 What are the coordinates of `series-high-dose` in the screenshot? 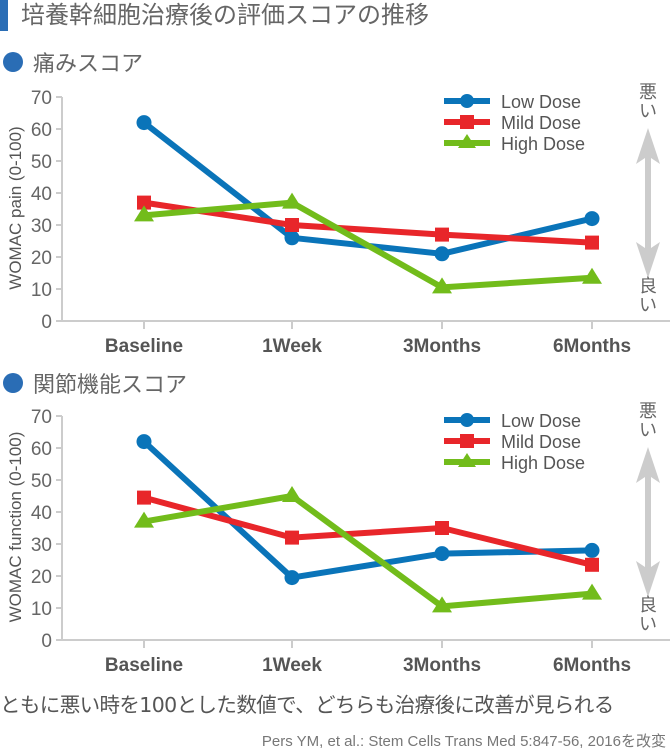 It's located at (368, 243).